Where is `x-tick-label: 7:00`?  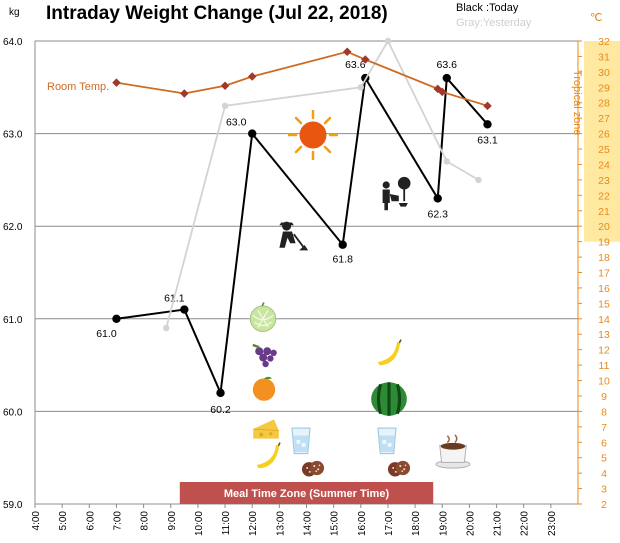
x-tick-label: 7:00 is located at coordinates (117, 521).